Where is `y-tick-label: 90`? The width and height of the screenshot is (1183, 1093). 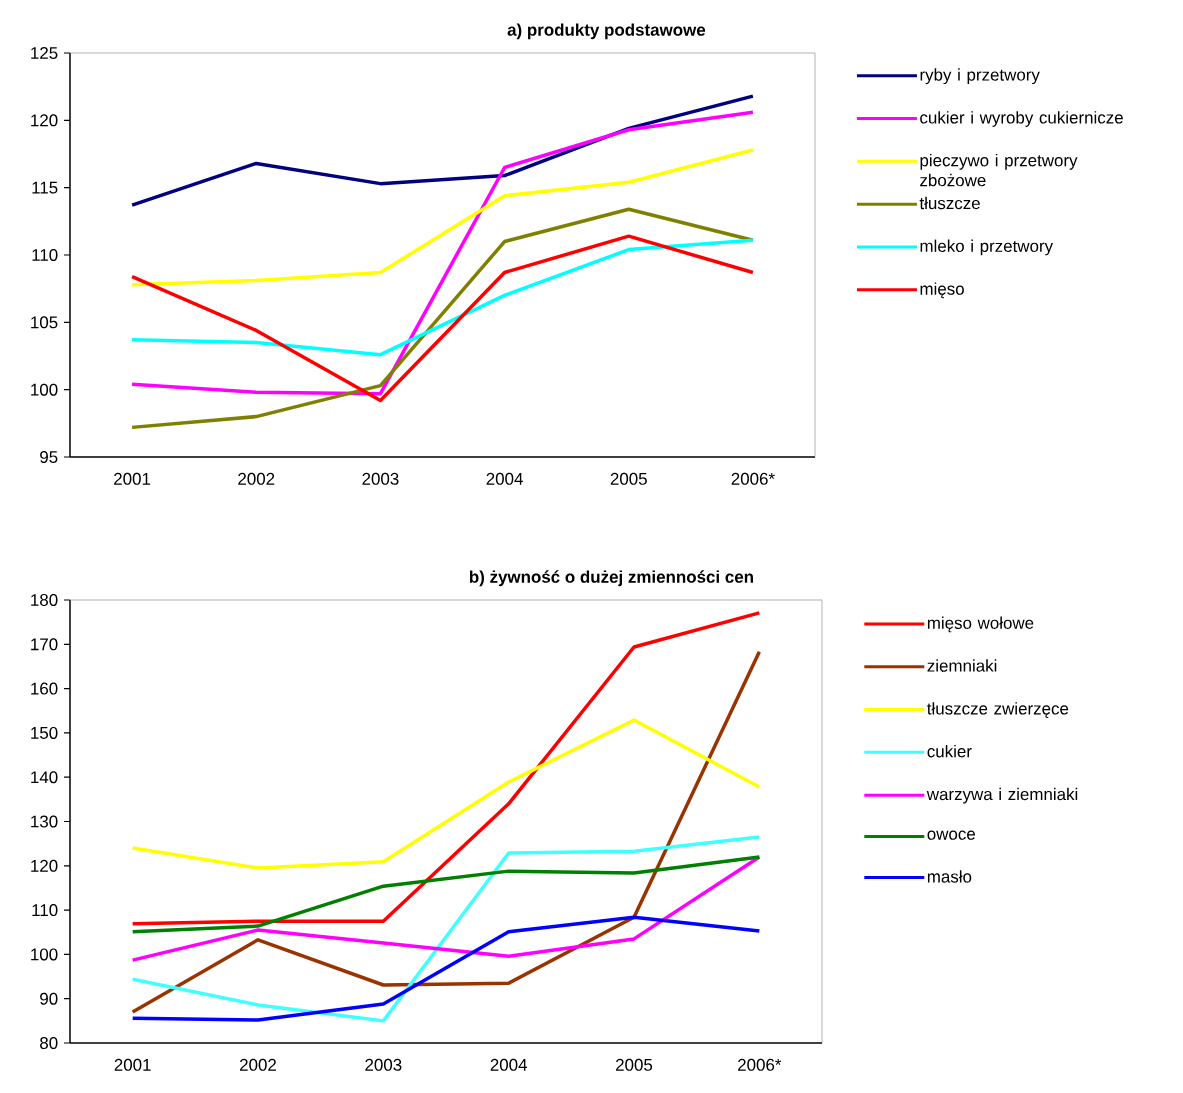
y-tick-label: 90 is located at coordinates (49, 998).